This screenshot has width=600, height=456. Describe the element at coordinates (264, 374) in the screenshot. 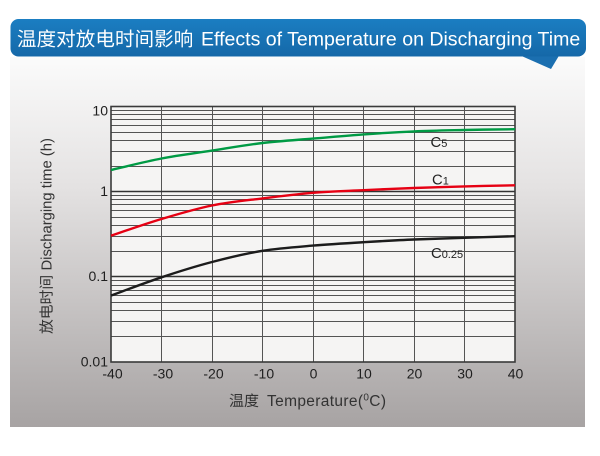

I see `svg-text: -10` at that location.